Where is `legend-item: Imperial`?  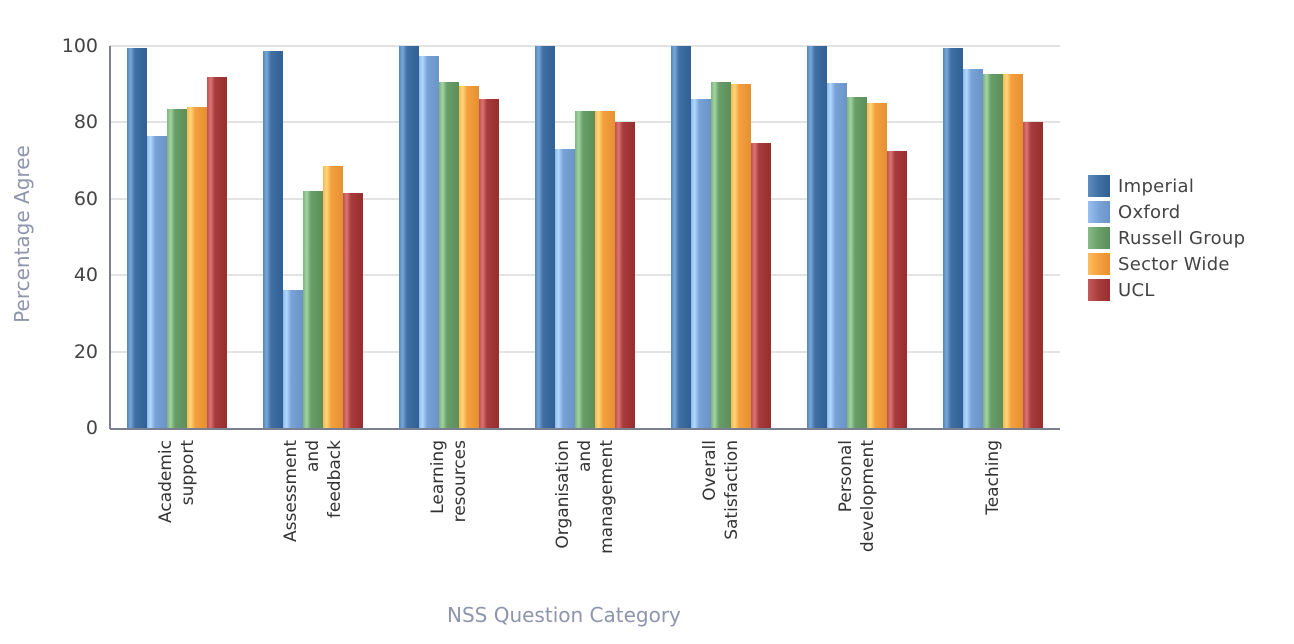 legend-item: Imperial is located at coordinates (1166, 186).